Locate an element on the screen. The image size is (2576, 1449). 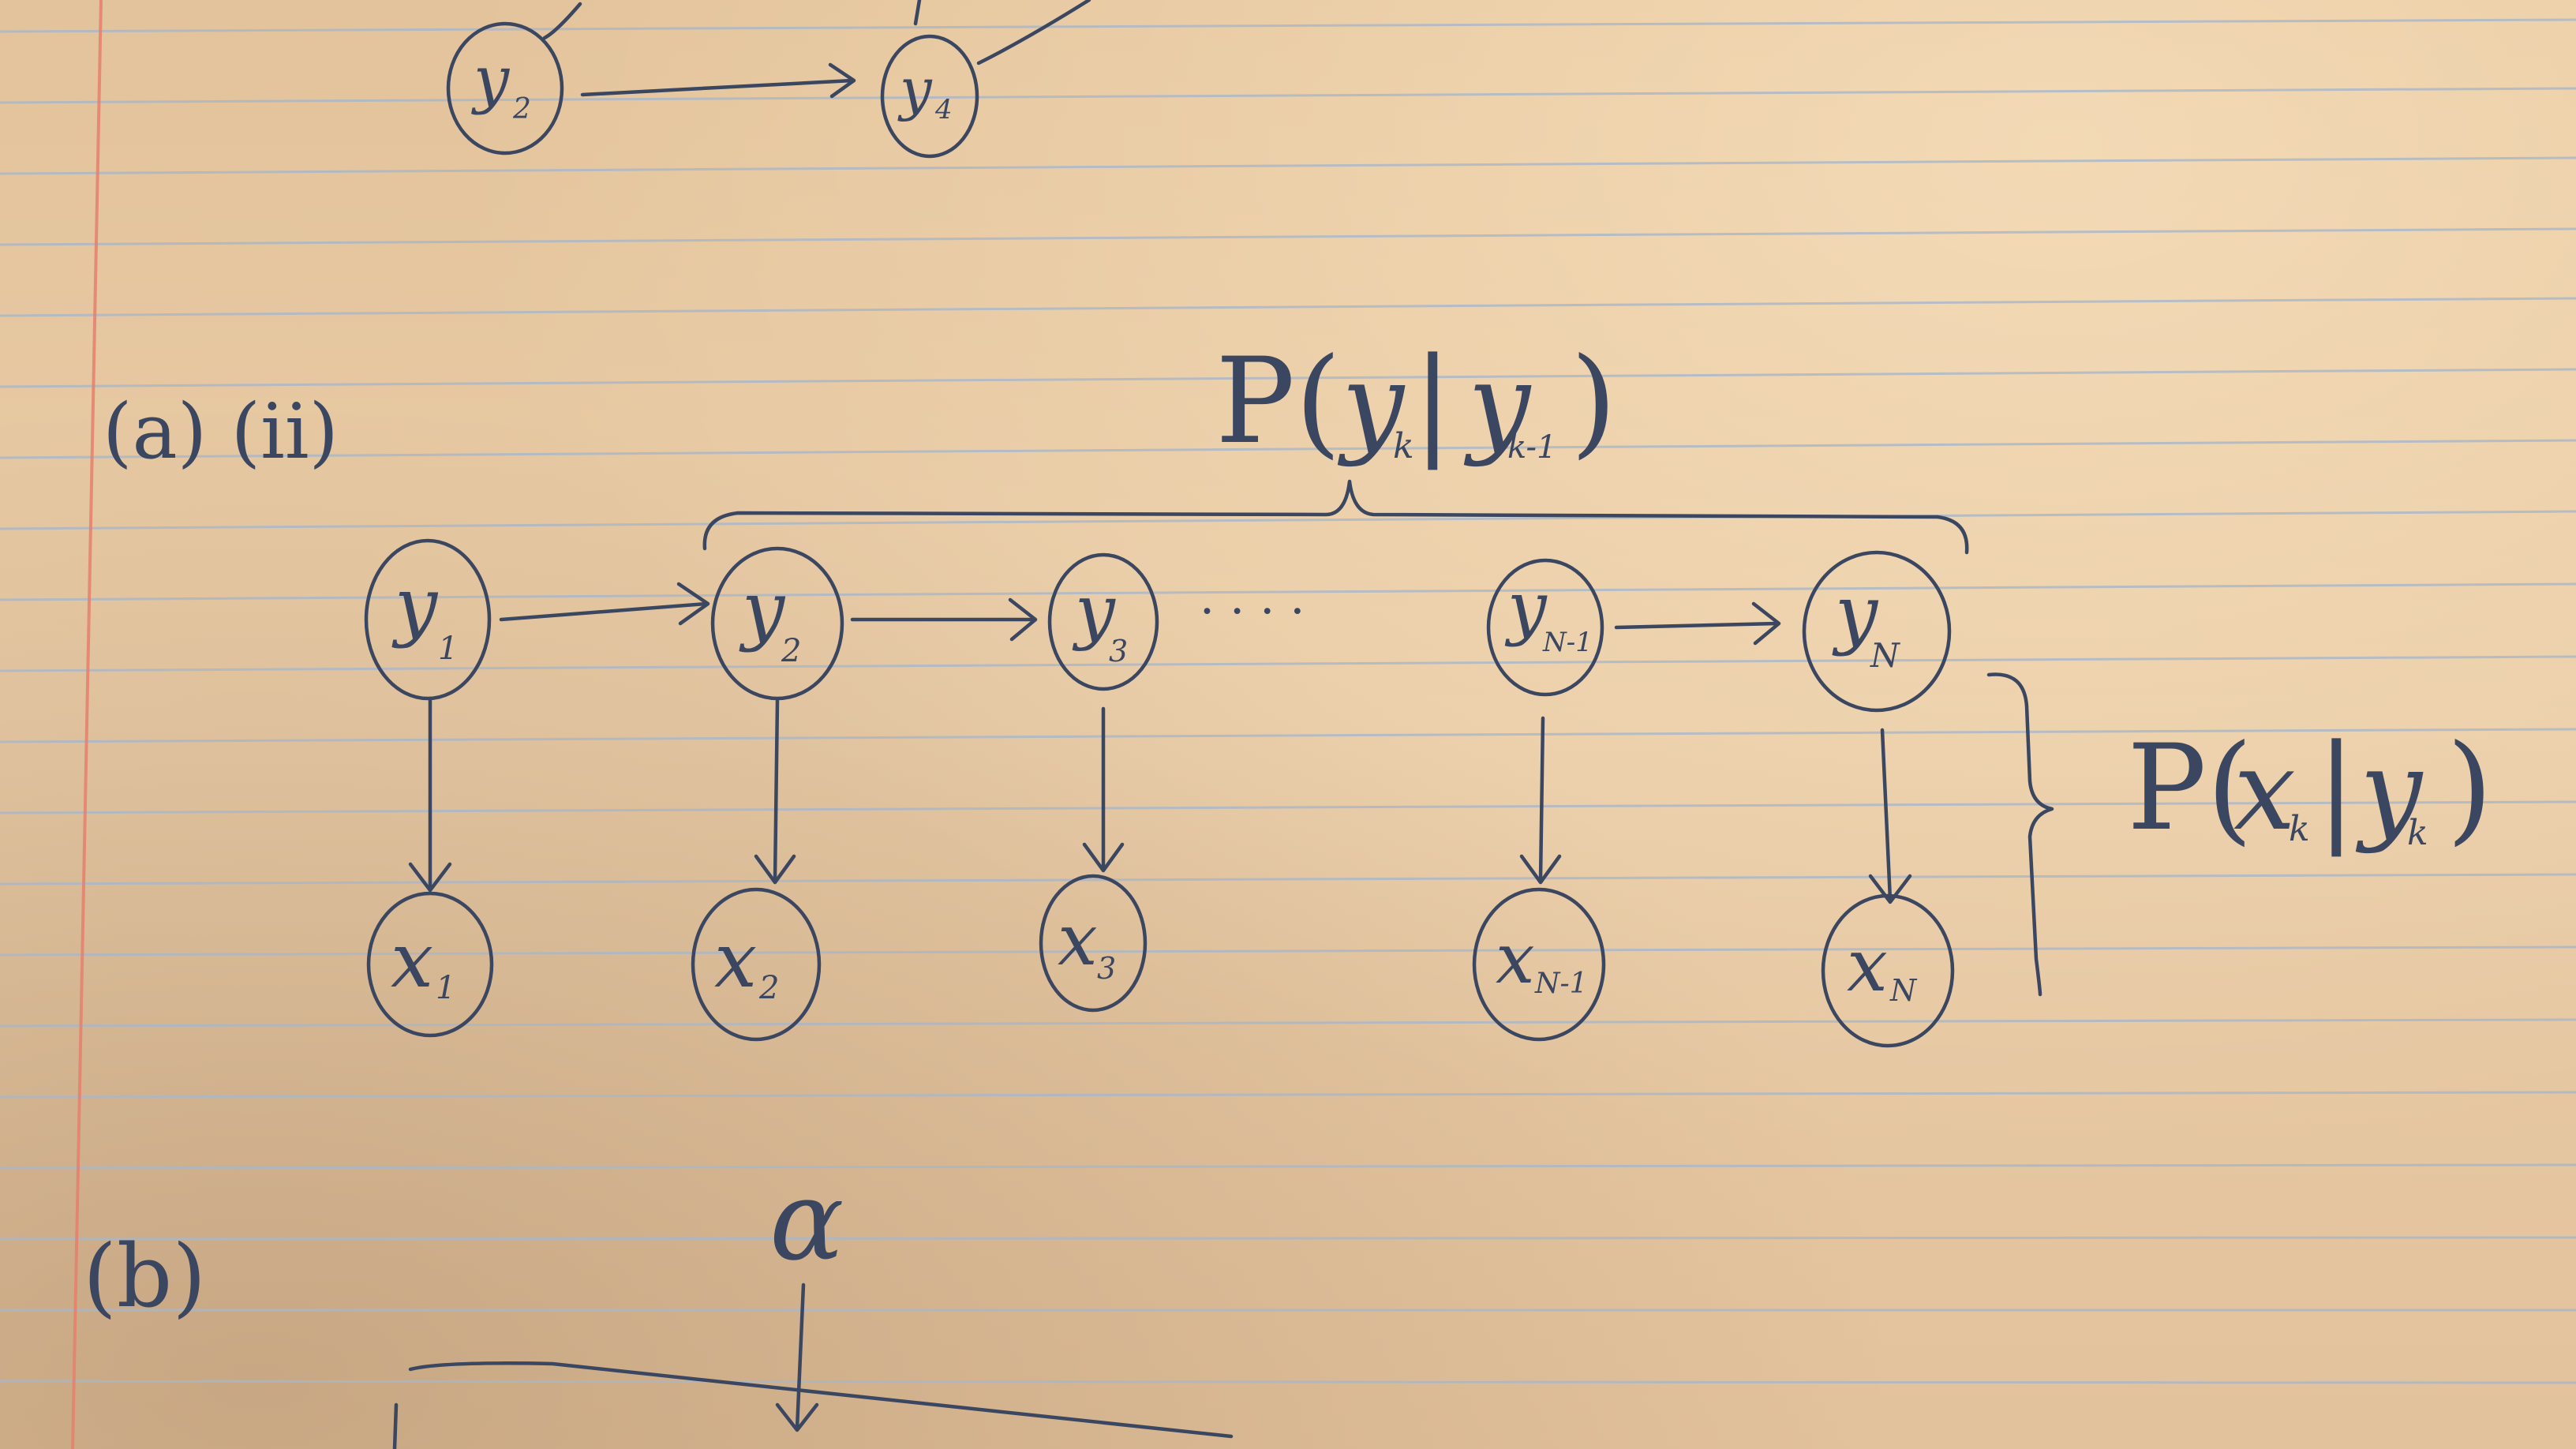
transition-close: ) is located at coordinates (1594, 401).